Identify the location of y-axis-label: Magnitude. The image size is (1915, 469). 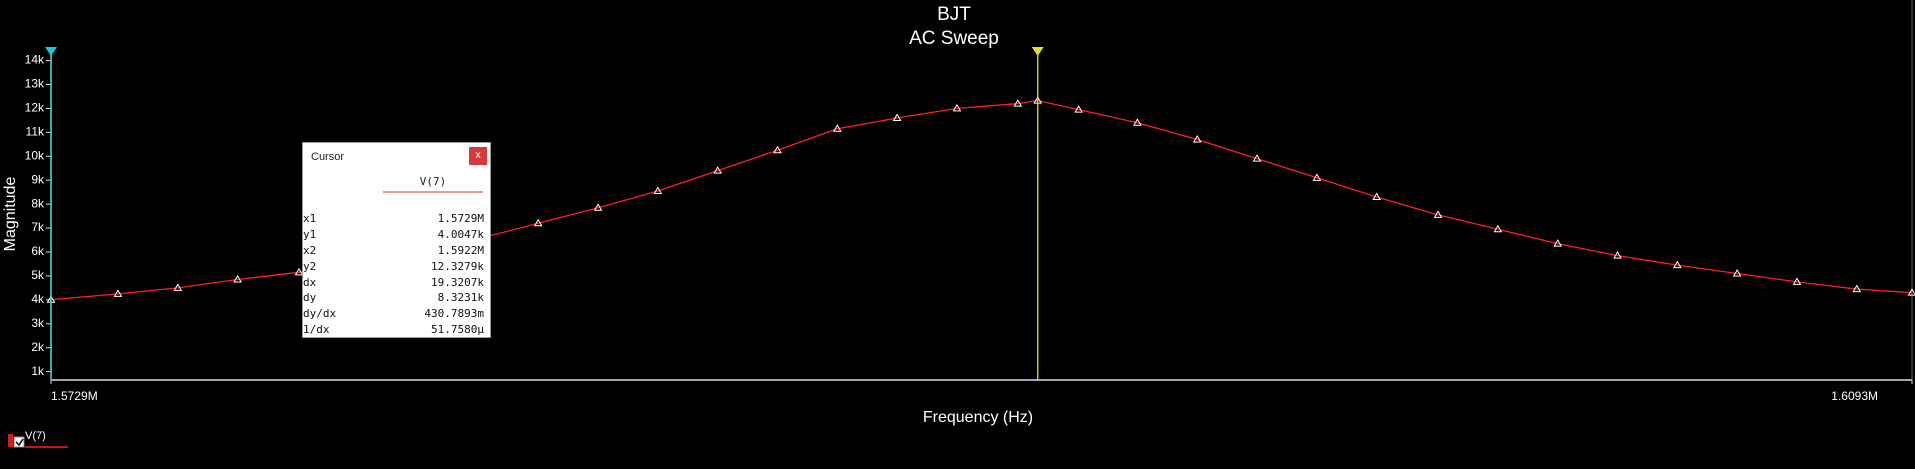
(10, 214).